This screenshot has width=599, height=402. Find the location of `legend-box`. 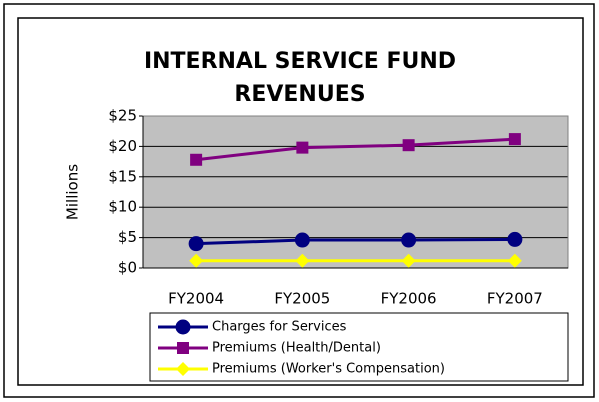

legend-box is located at coordinates (359, 347).